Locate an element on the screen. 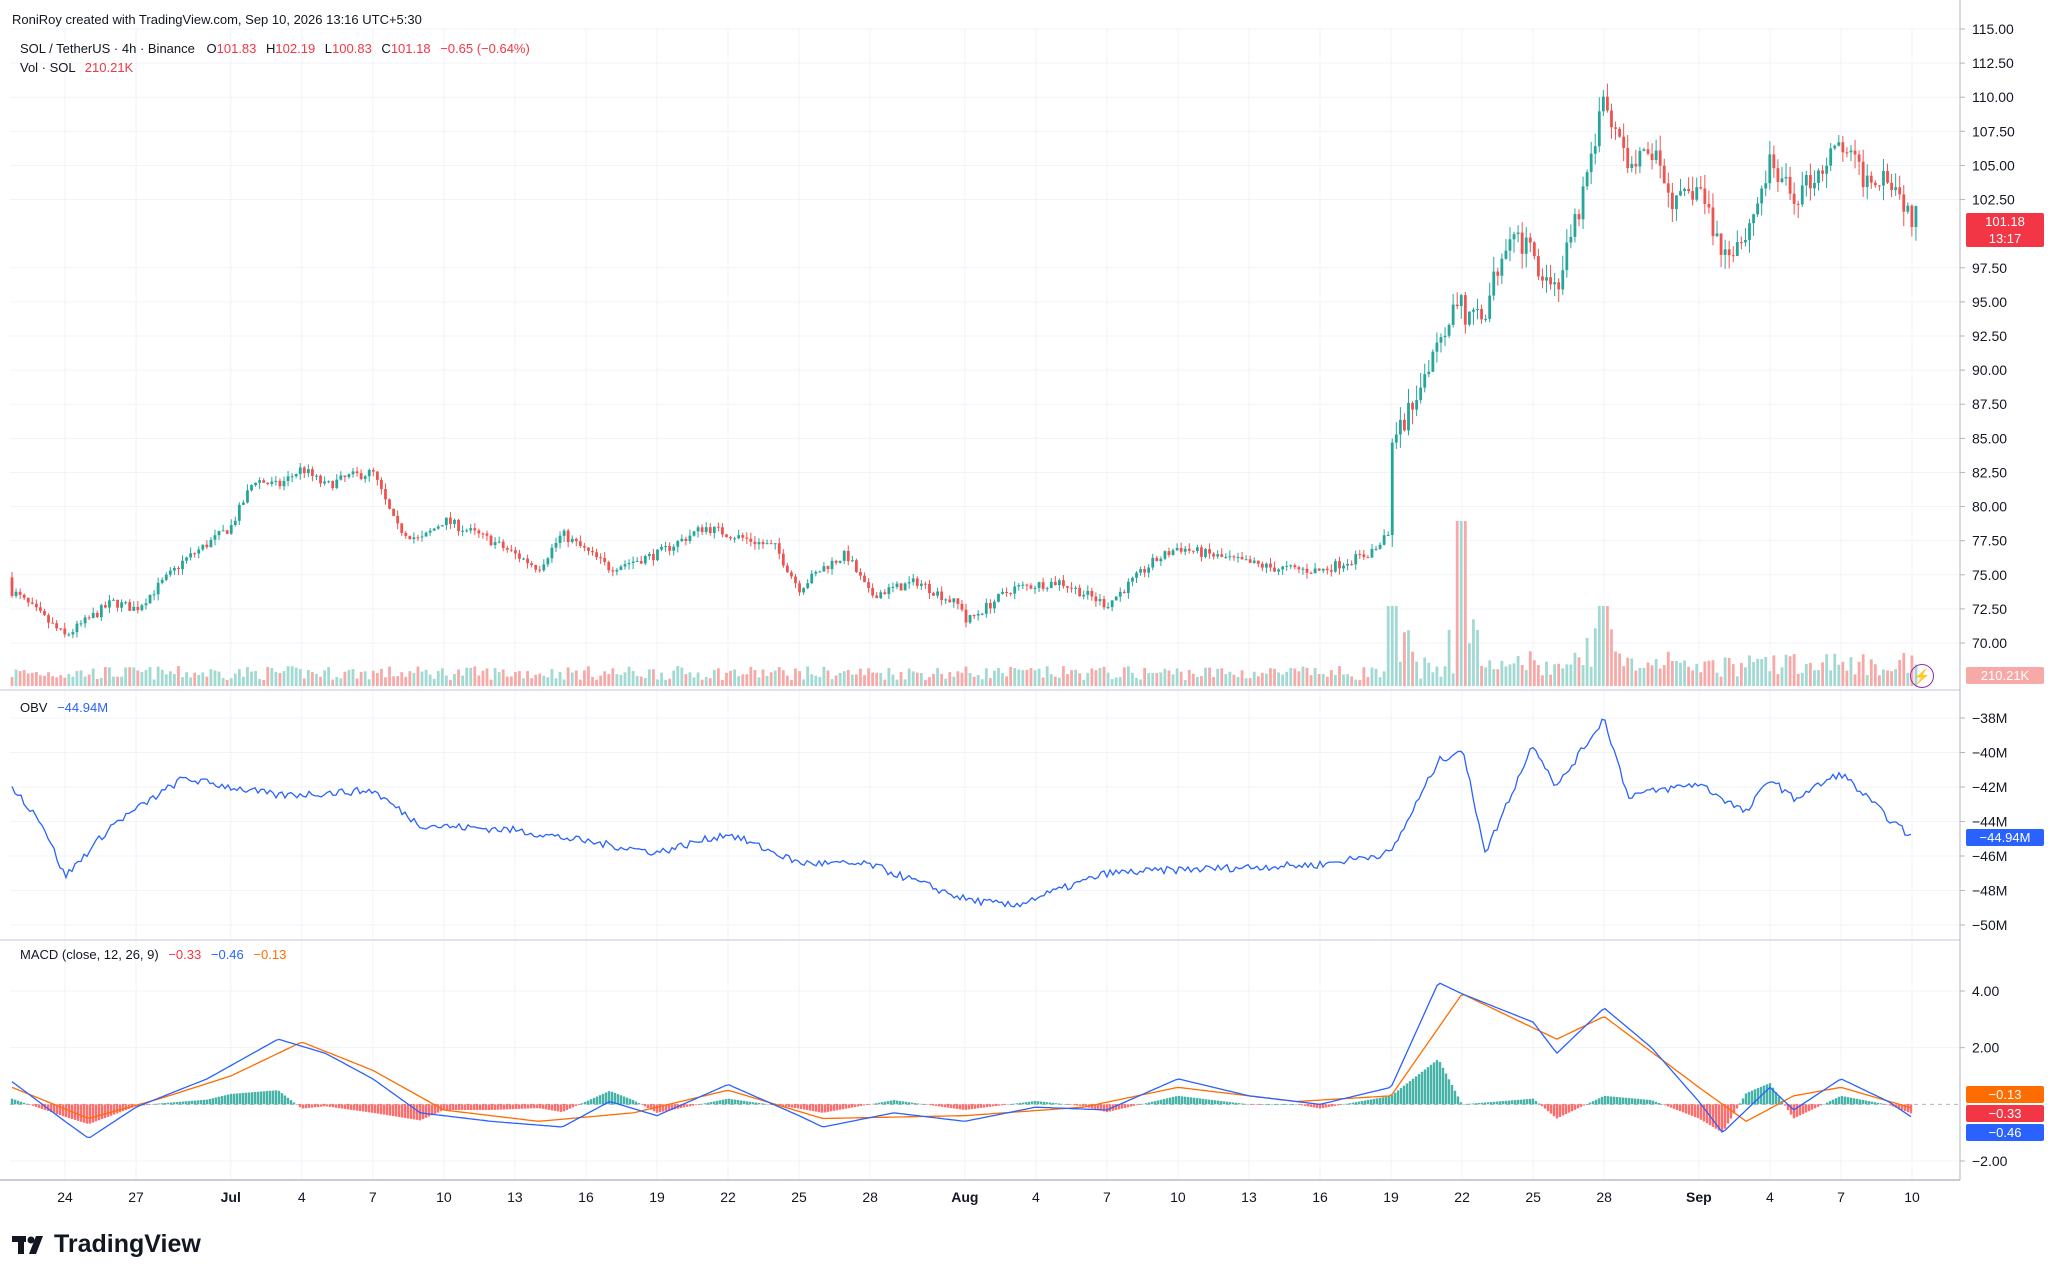  ohlc-open: 101.83 is located at coordinates (236, 48).